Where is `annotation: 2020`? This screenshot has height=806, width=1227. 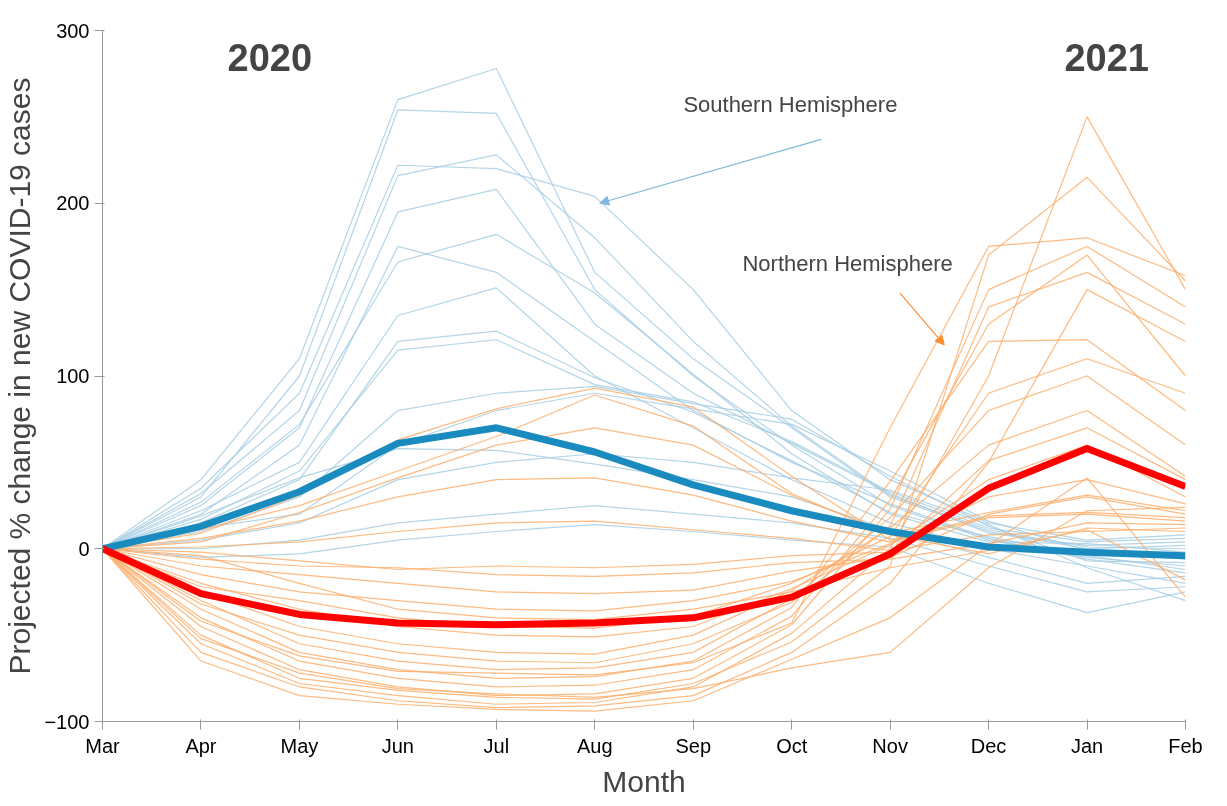 annotation: 2020 is located at coordinates (270, 58).